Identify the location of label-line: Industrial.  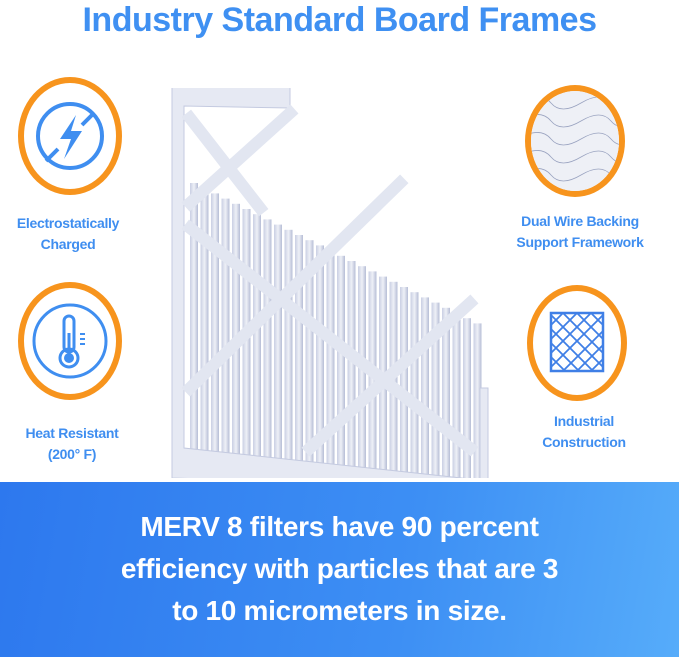
(583, 421).